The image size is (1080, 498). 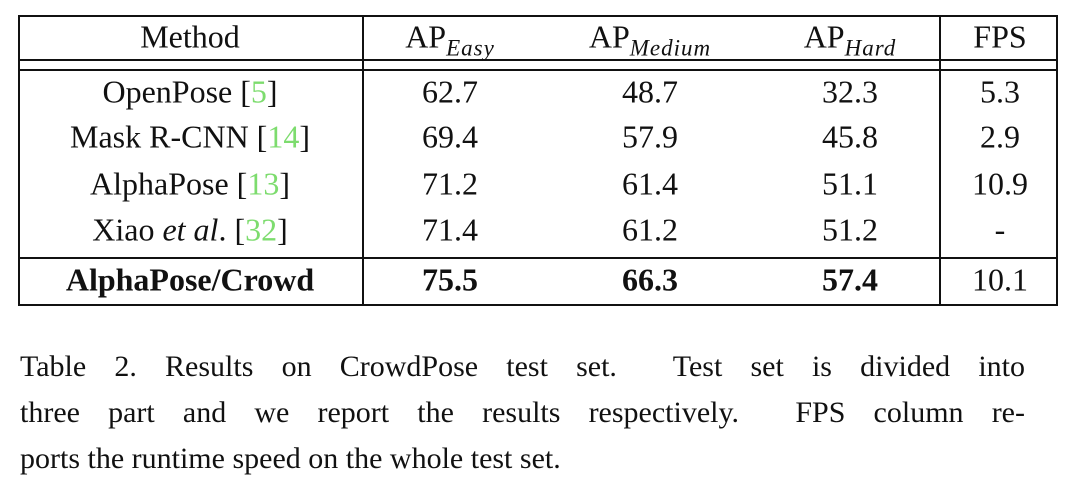 I want to click on method-cell: OpenPose [5], so click(x=189, y=92).